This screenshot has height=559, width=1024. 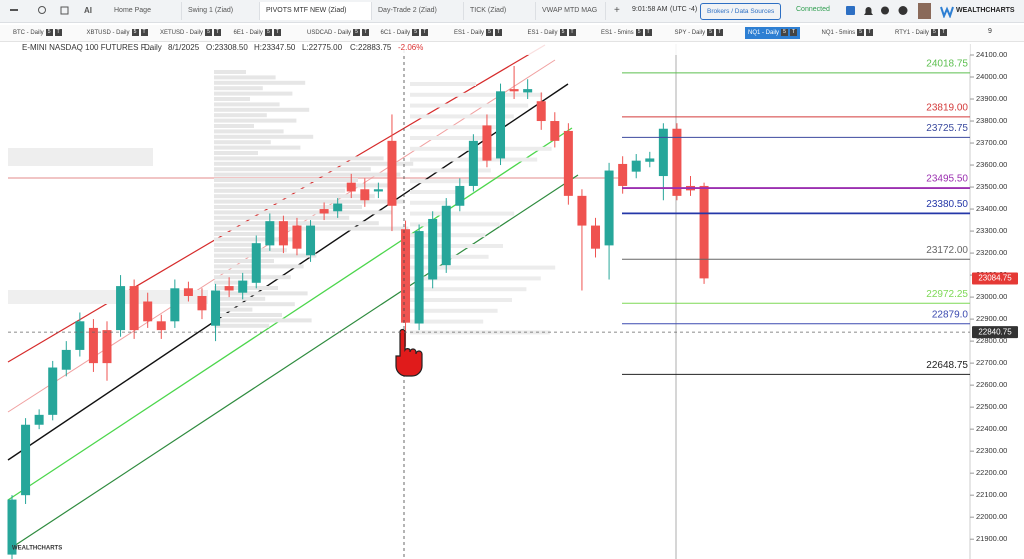 What do you see at coordinates (990, 31) in the screenshot?
I see `tab-count: 9` at bounding box center [990, 31].